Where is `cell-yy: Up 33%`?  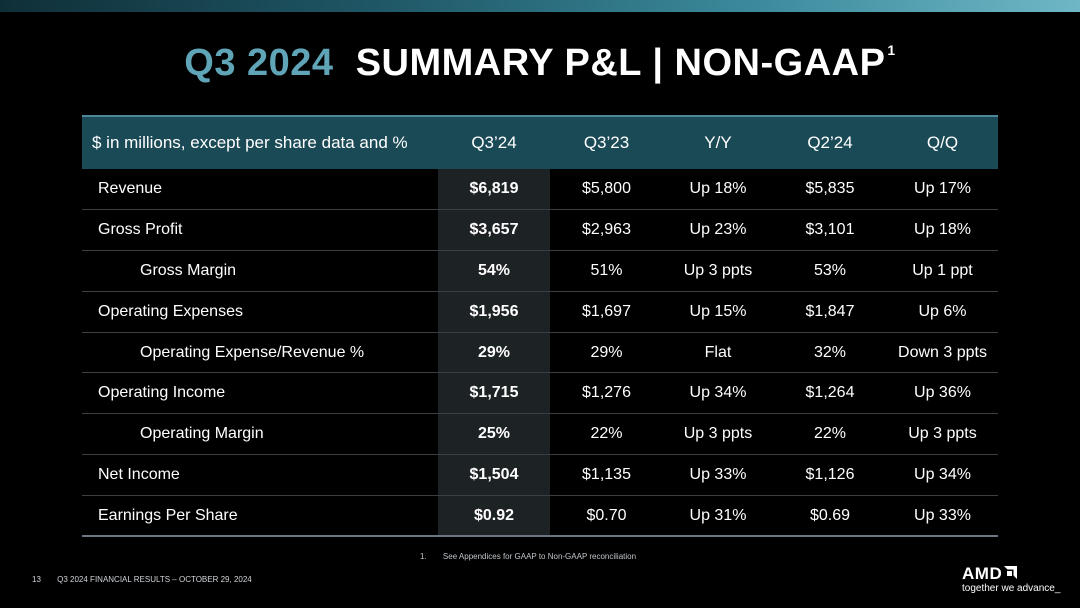
cell-yy: Up 33% is located at coordinates (718, 474).